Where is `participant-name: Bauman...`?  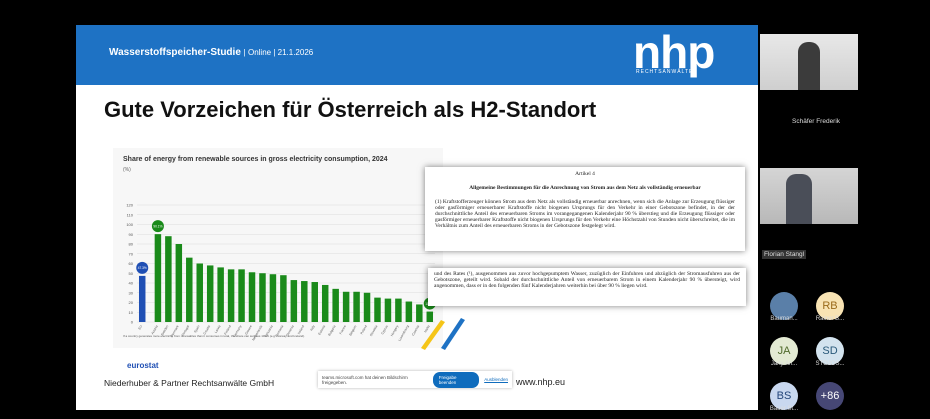 participant-name: Bauman... is located at coordinates (784, 319).